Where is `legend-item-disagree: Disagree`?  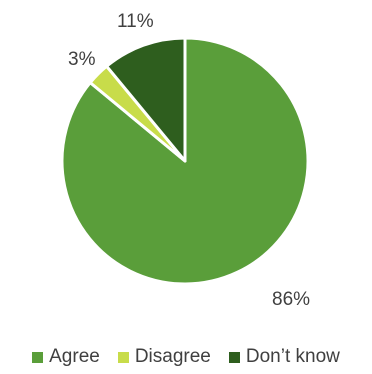
legend-item-disagree: Disagree is located at coordinates (164, 357).